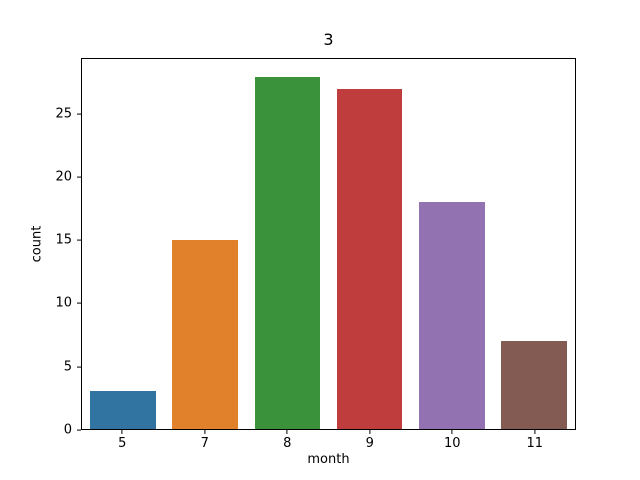 This screenshot has width=640, height=480. What do you see at coordinates (63, 240) in the screenshot?
I see `y-tick-label-15: 15` at bounding box center [63, 240].